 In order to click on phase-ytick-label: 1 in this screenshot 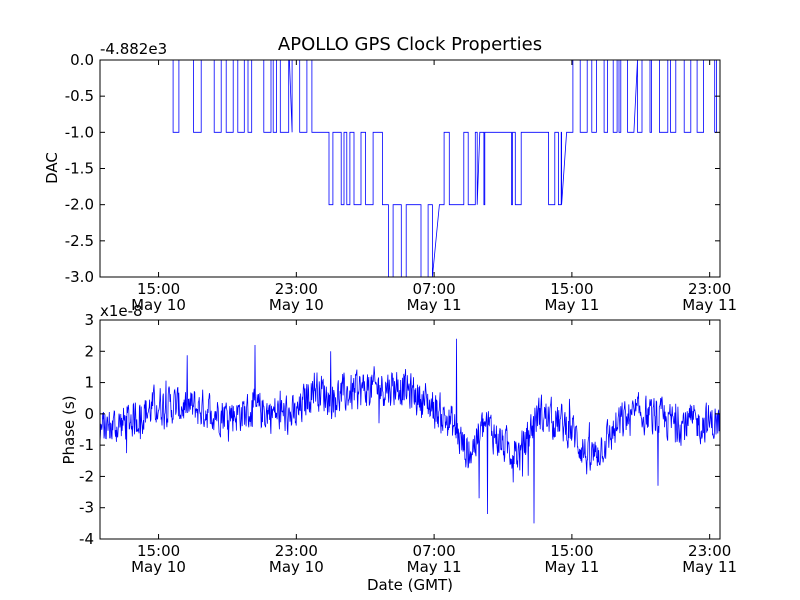, I will do `click(89, 383)`.